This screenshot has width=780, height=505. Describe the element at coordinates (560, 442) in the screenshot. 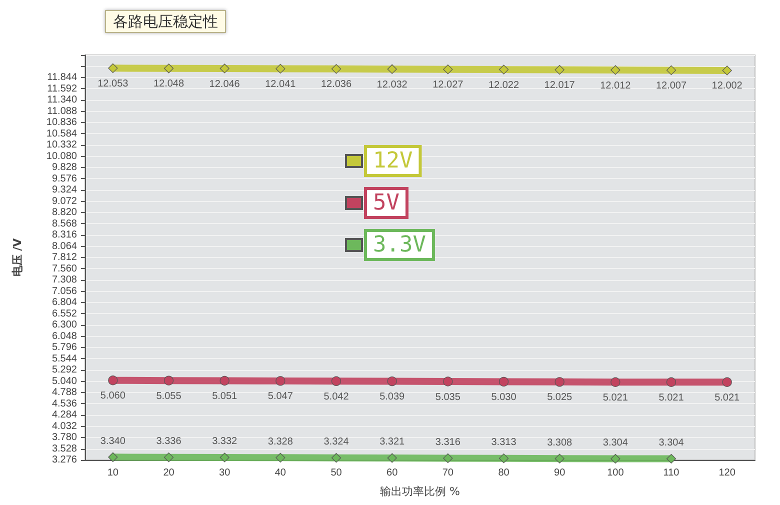

I see `data-label: 3.308` at that location.